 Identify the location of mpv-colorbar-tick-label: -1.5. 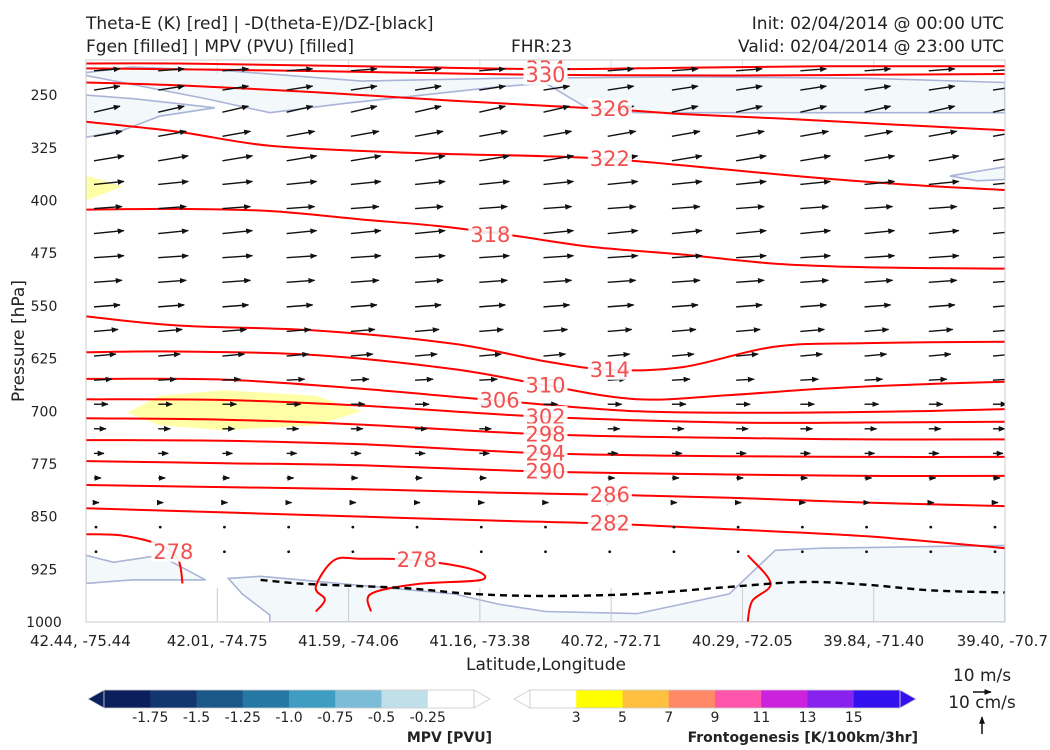
(196, 718).